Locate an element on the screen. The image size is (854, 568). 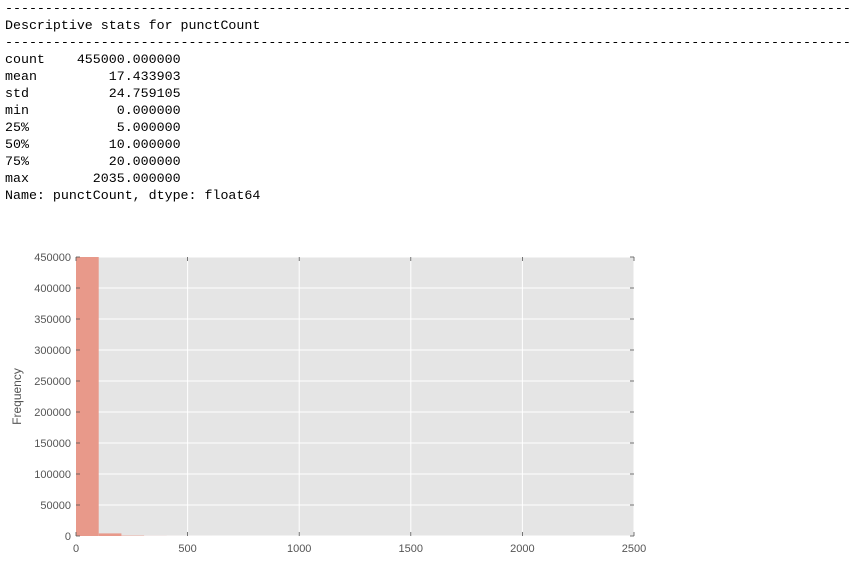
y-tick-label: 150000 is located at coordinates (52, 444).